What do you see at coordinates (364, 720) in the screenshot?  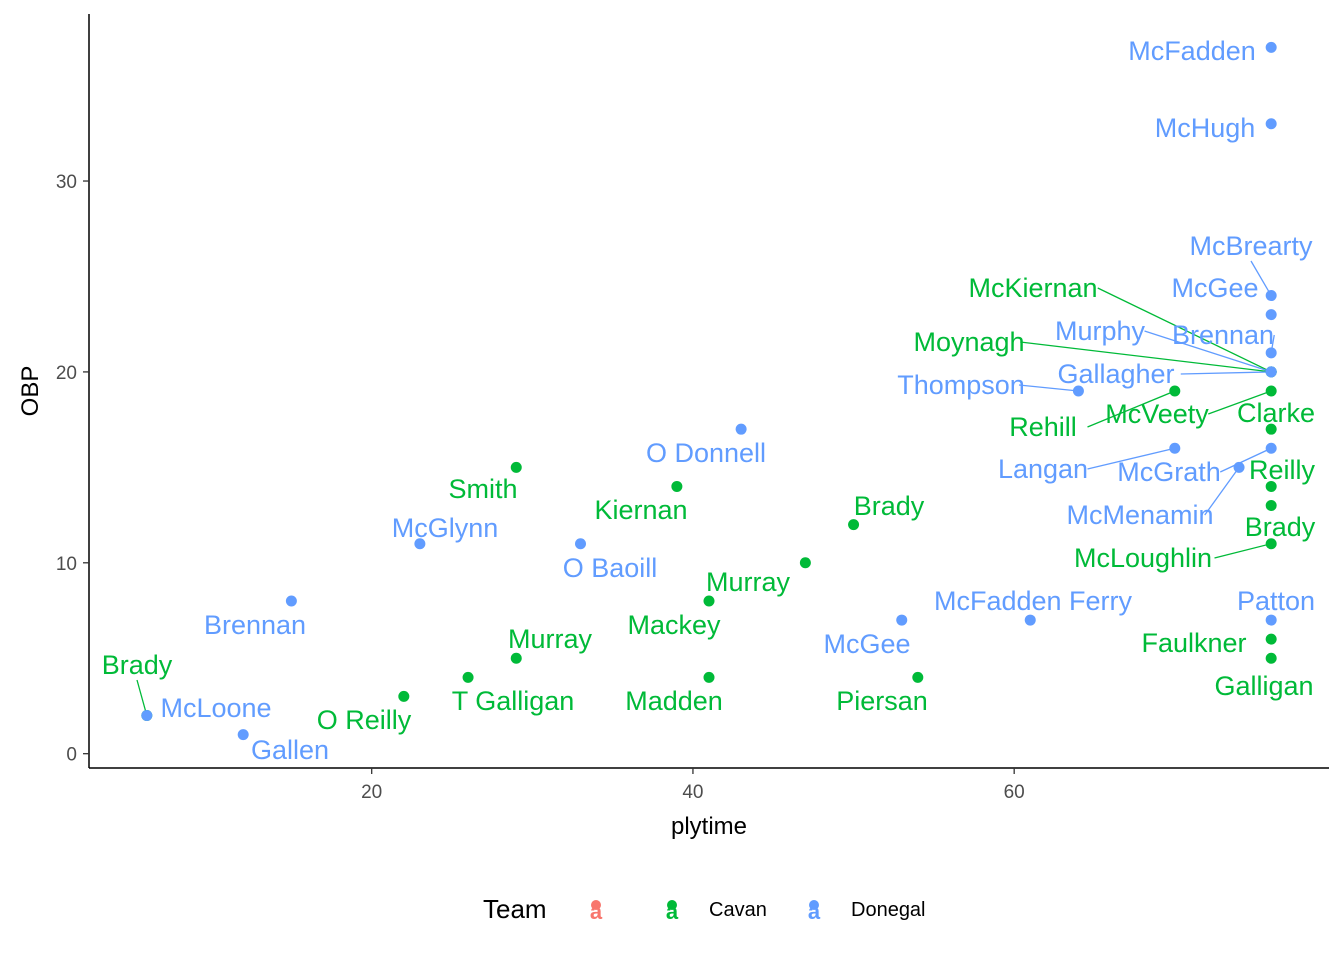 I see `point-label-cavan: O Reilly` at bounding box center [364, 720].